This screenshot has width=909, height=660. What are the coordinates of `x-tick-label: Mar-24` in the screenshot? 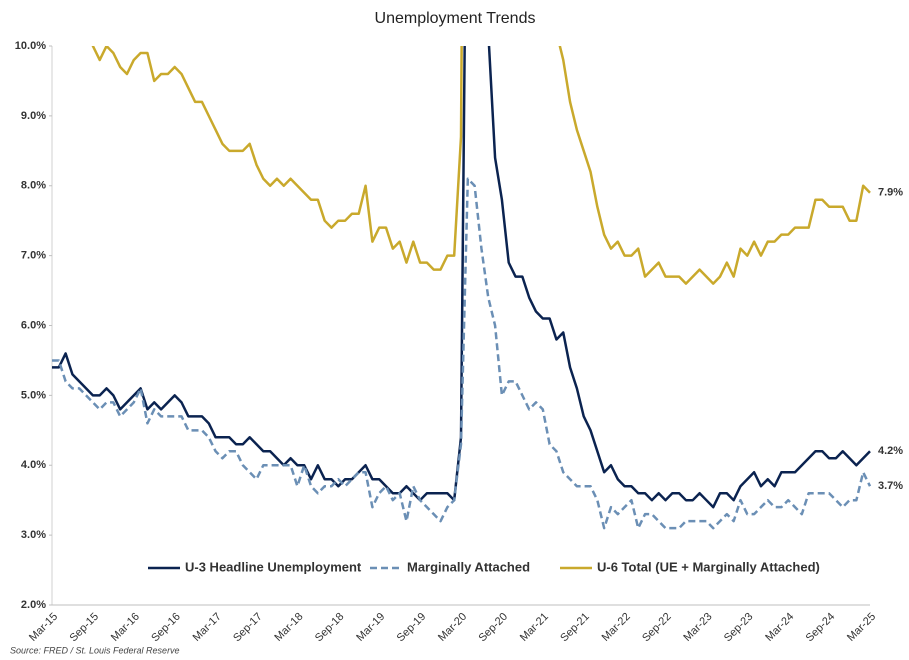 It's located at (779, 627).